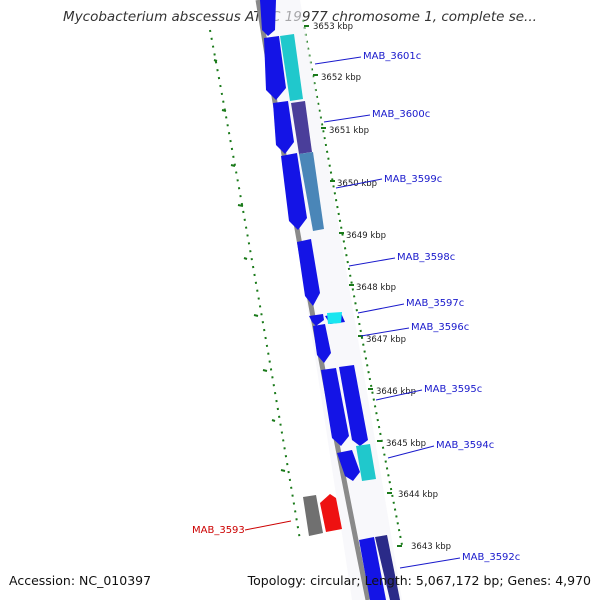 The image size is (600, 600). What do you see at coordinates (349, 131) in the screenshot?
I see `kbp-label: 3651 kbp` at bounding box center [349, 131].